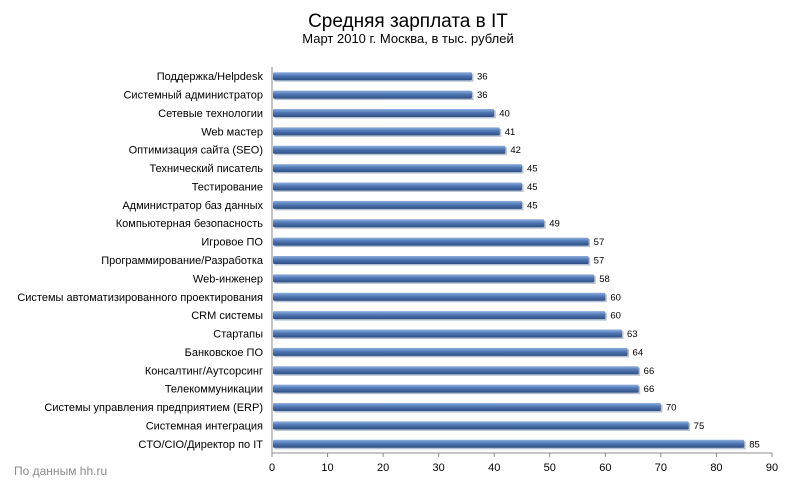 This screenshot has width=800, height=488. What do you see at coordinates (408, 21) in the screenshot?
I see `chart-title: Средняя зарплата в IT` at bounding box center [408, 21].